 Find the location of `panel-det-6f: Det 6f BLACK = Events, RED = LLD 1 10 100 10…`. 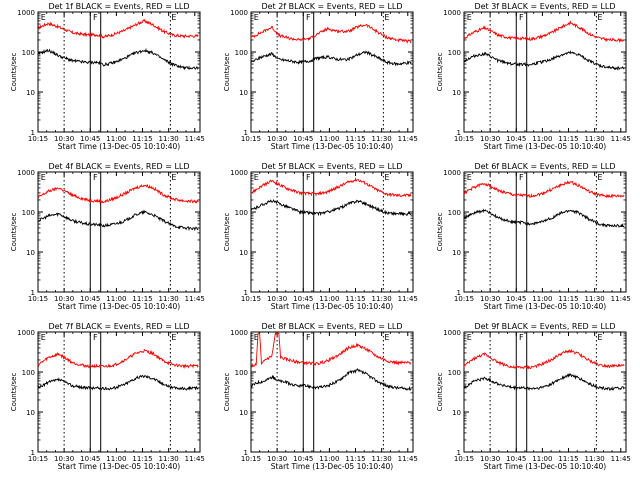

panel-det-6f: Det 6f BLACK = Events, RED = LLD 1 10 100 10… is located at coordinates (533, 236).